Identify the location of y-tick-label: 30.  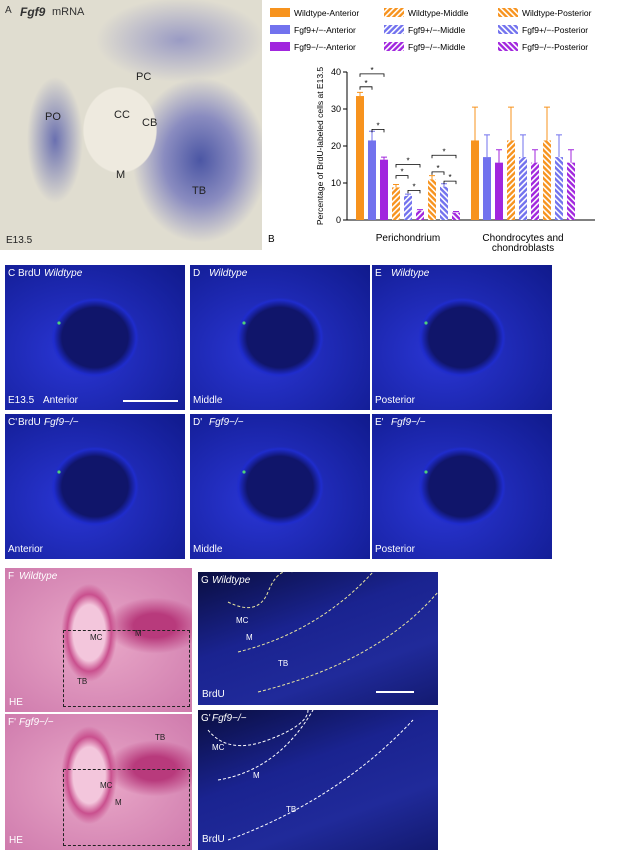
(336, 109).